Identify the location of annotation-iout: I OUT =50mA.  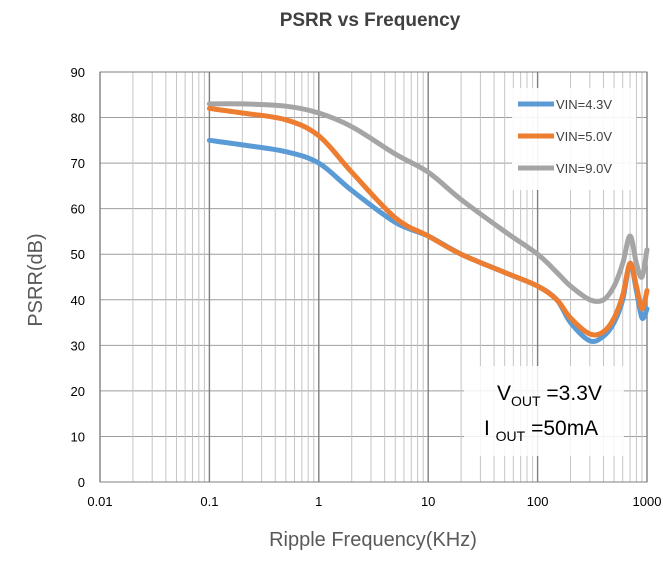
(541, 430).